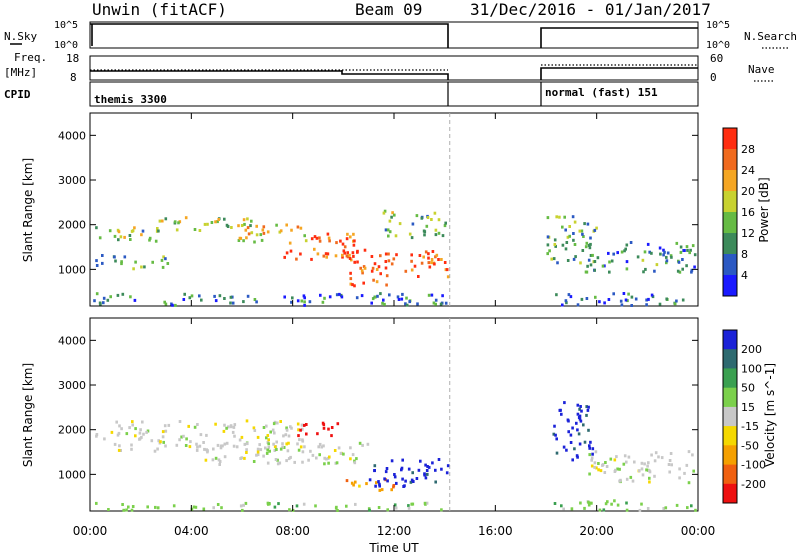 The image size is (800, 554). What do you see at coordinates (738, 212) in the screenshot?
I see `power-colorbar: 4 8 12 16 20 24 28` at bounding box center [738, 212].